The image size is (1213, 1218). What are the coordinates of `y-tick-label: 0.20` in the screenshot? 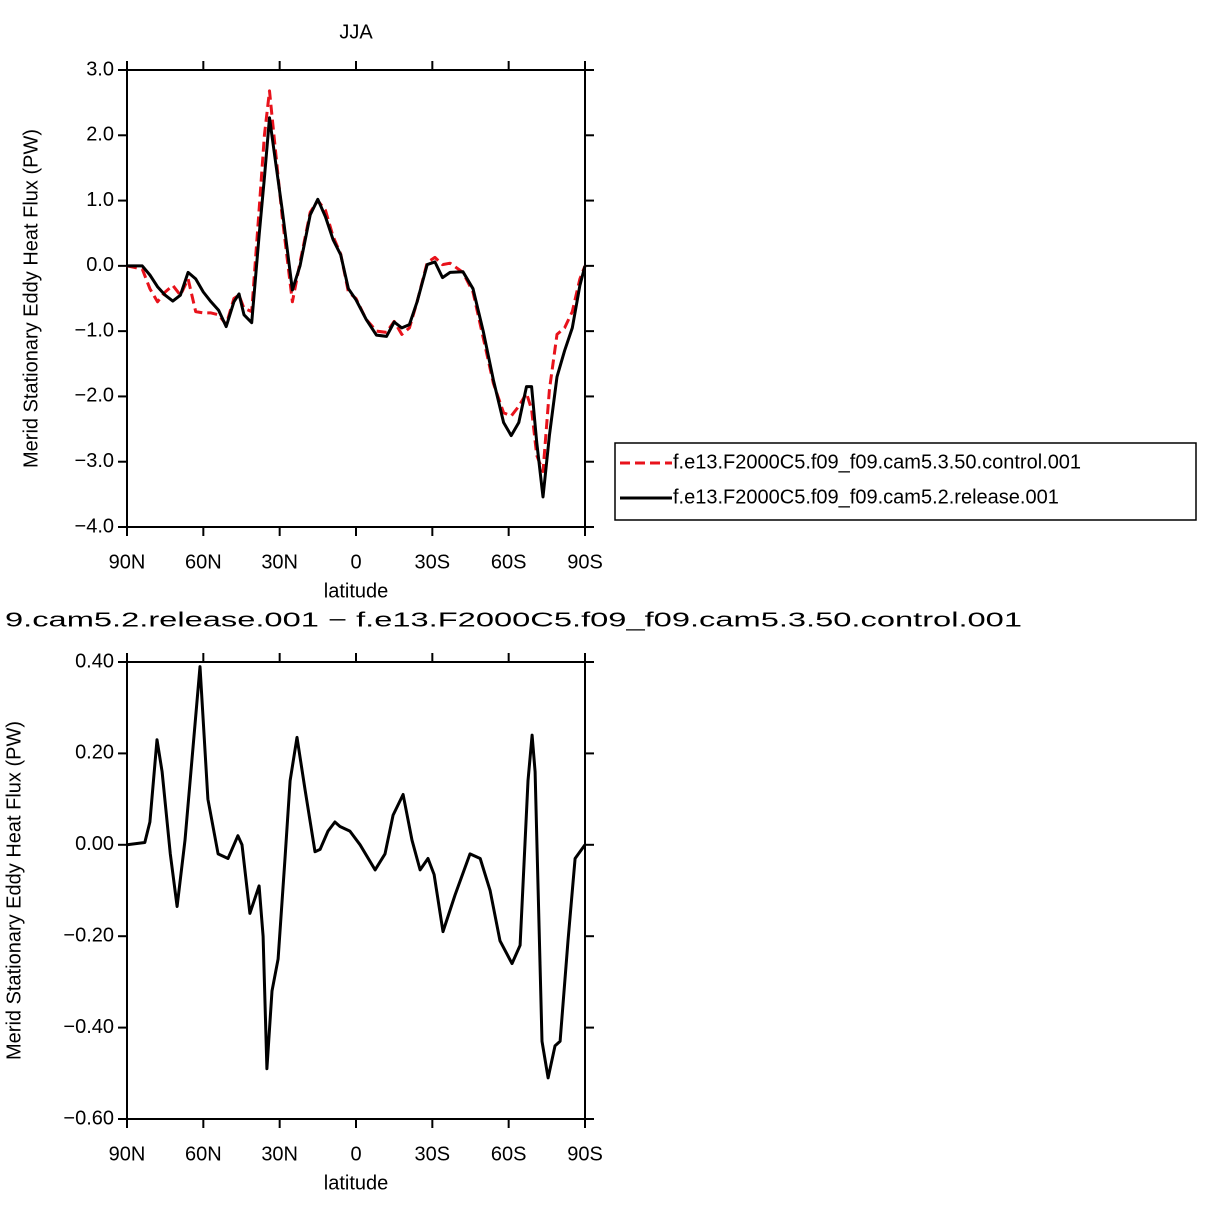 It's located at (94, 753).